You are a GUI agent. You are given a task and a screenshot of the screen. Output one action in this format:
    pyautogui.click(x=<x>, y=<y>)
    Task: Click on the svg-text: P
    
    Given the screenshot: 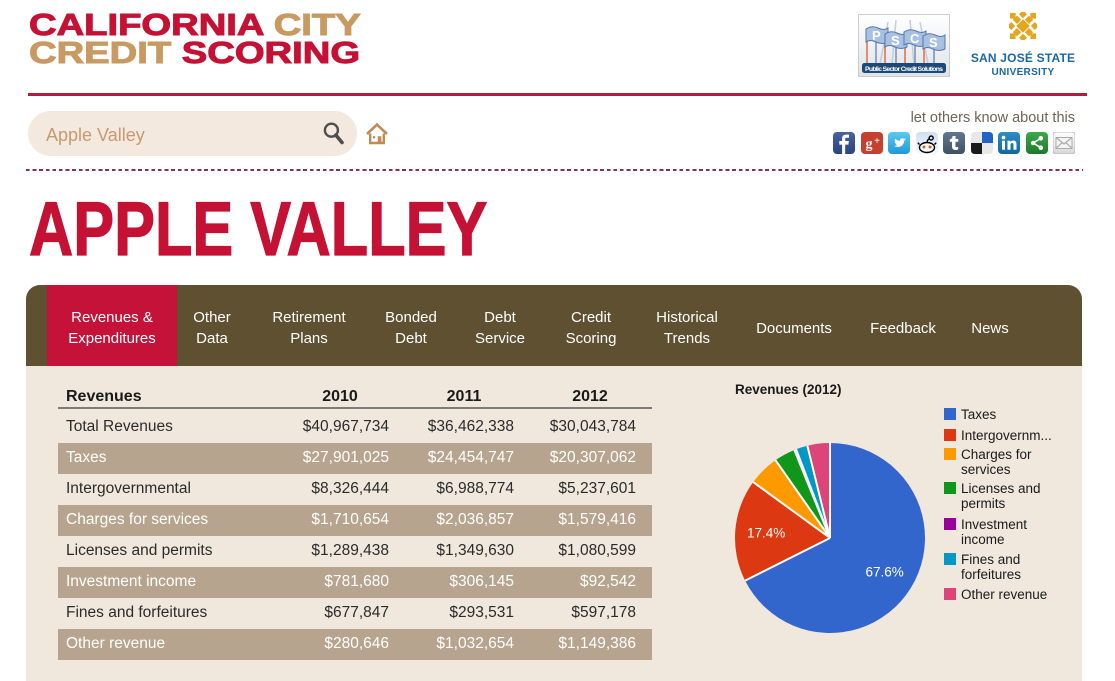 What is the action you would take?
    pyautogui.click(x=876, y=35)
    